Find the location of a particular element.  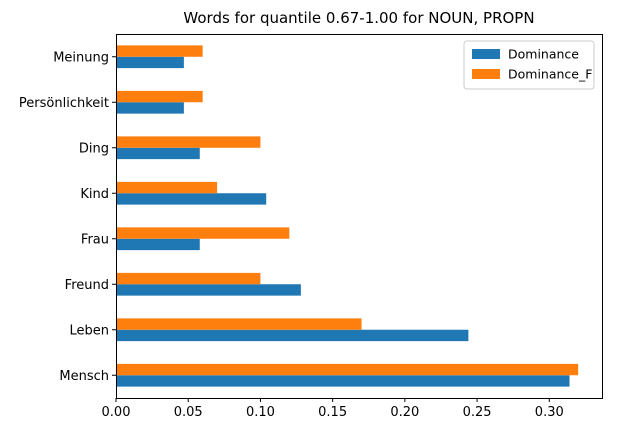

y-tick-label: Mensch is located at coordinates (84, 376).